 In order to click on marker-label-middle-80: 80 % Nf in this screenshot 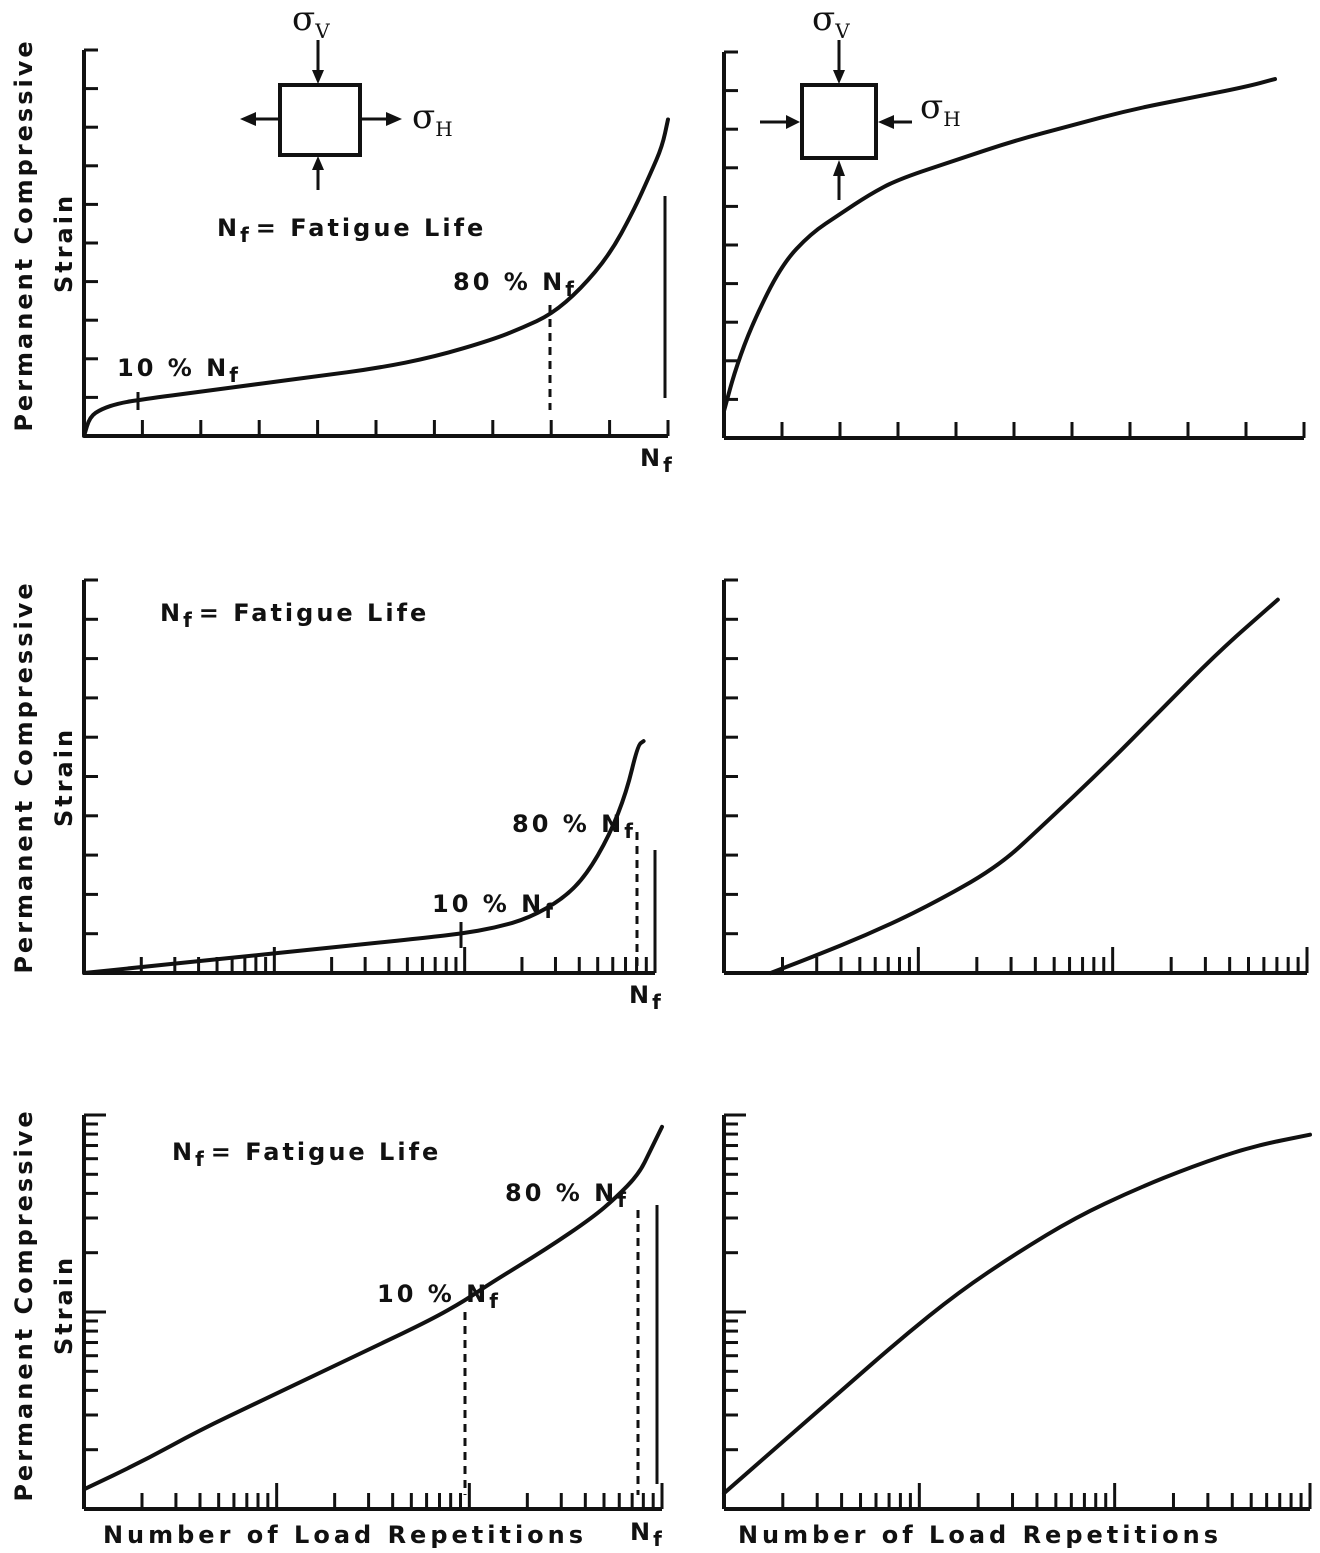, I will do `click(574, 826)`.